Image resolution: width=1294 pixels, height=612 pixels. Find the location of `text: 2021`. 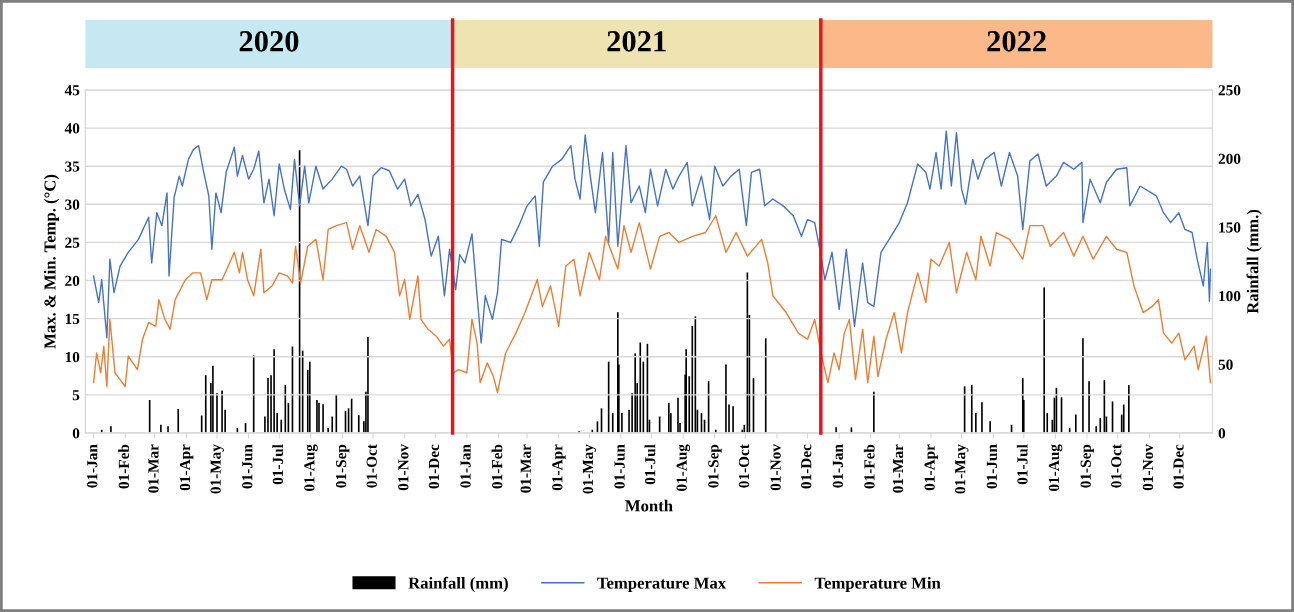

text: 2021 is located at coordinates (636, 41).